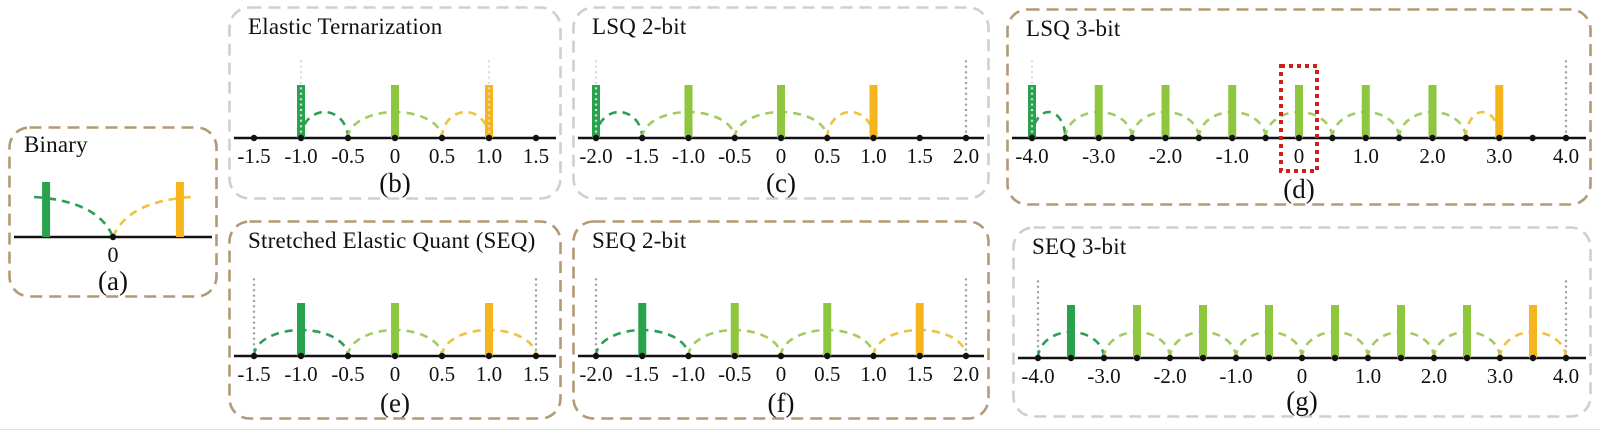  I want to click on panel-caption: (g), so click(1302, 401).